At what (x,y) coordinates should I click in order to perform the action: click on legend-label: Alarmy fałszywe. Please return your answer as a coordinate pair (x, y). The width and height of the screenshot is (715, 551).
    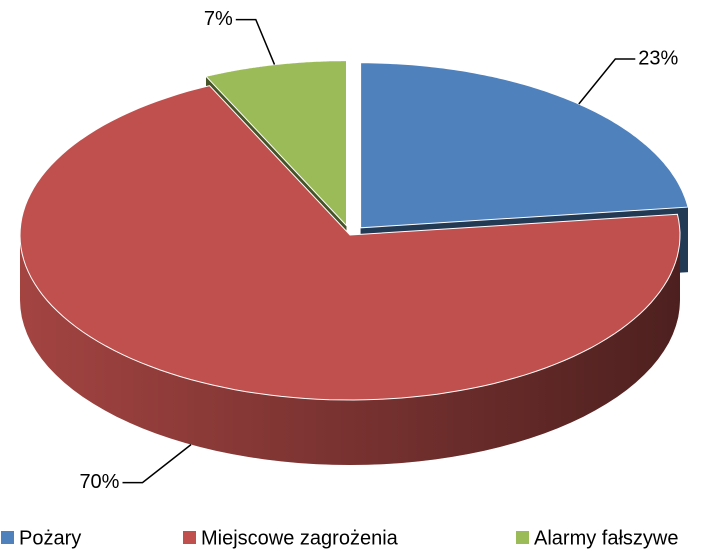
    Looking at the image, I should click on (606, 538).